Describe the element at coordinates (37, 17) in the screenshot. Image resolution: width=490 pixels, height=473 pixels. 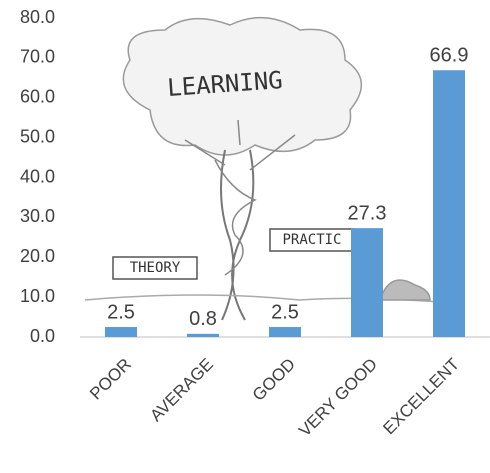
I see `y-tick-label: 80.0` at that location.